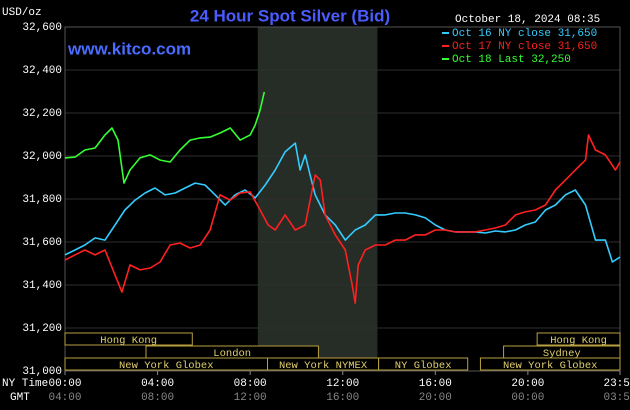 This screenshot has width=630, height=410. Describe the element at coordinates (232, 354) in the screenshot. I see `session-label: London` at that location.